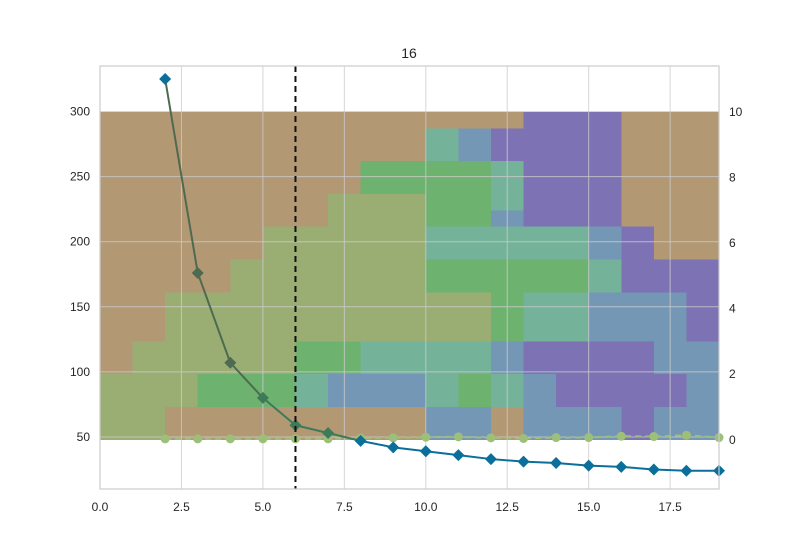  Describe the element at coordinates (263, 507) in the screenshot. I see `x-tick-label: 5.0` at that location.